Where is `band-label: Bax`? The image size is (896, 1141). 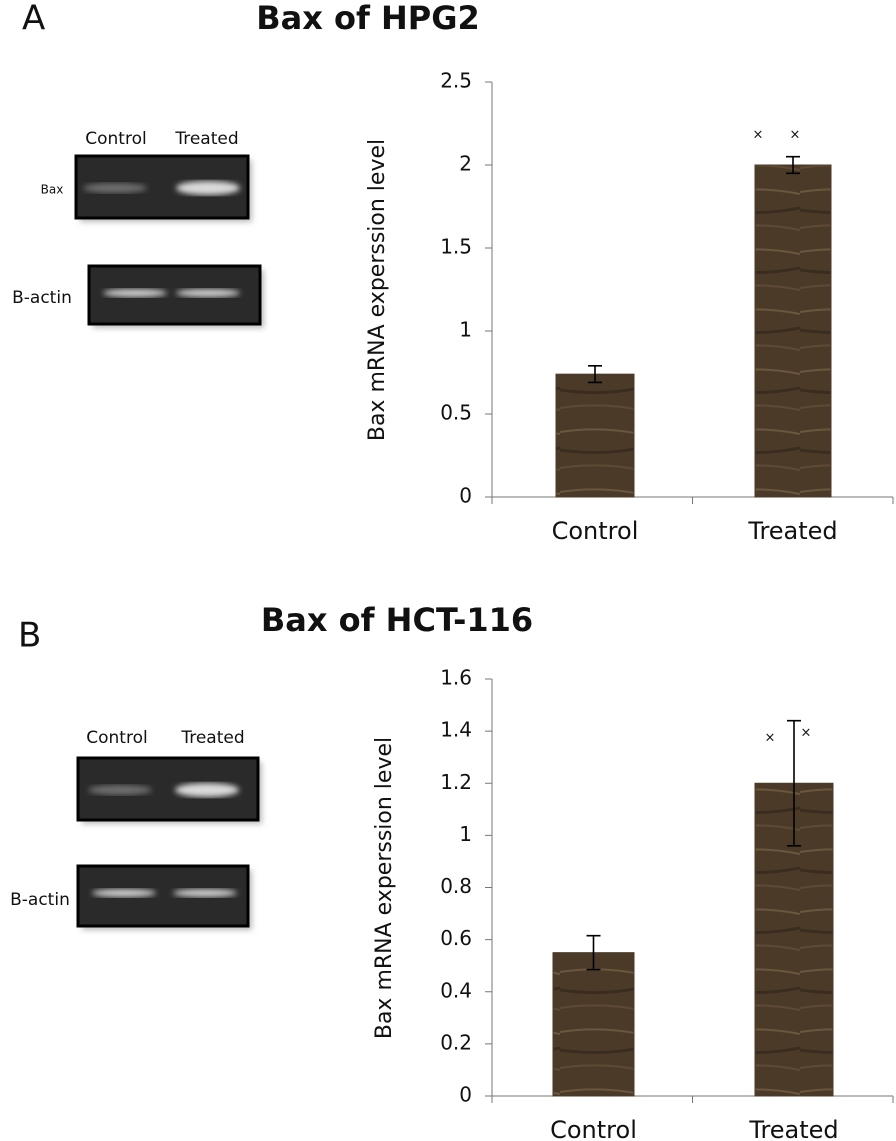 band-label: Bax is located at coordinates (52, 190).